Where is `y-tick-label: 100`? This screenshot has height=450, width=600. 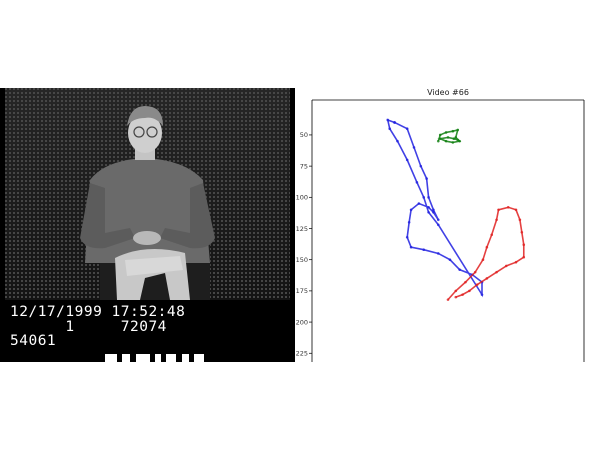 y-tick-label: 100 is located at coordinates (302, 198).